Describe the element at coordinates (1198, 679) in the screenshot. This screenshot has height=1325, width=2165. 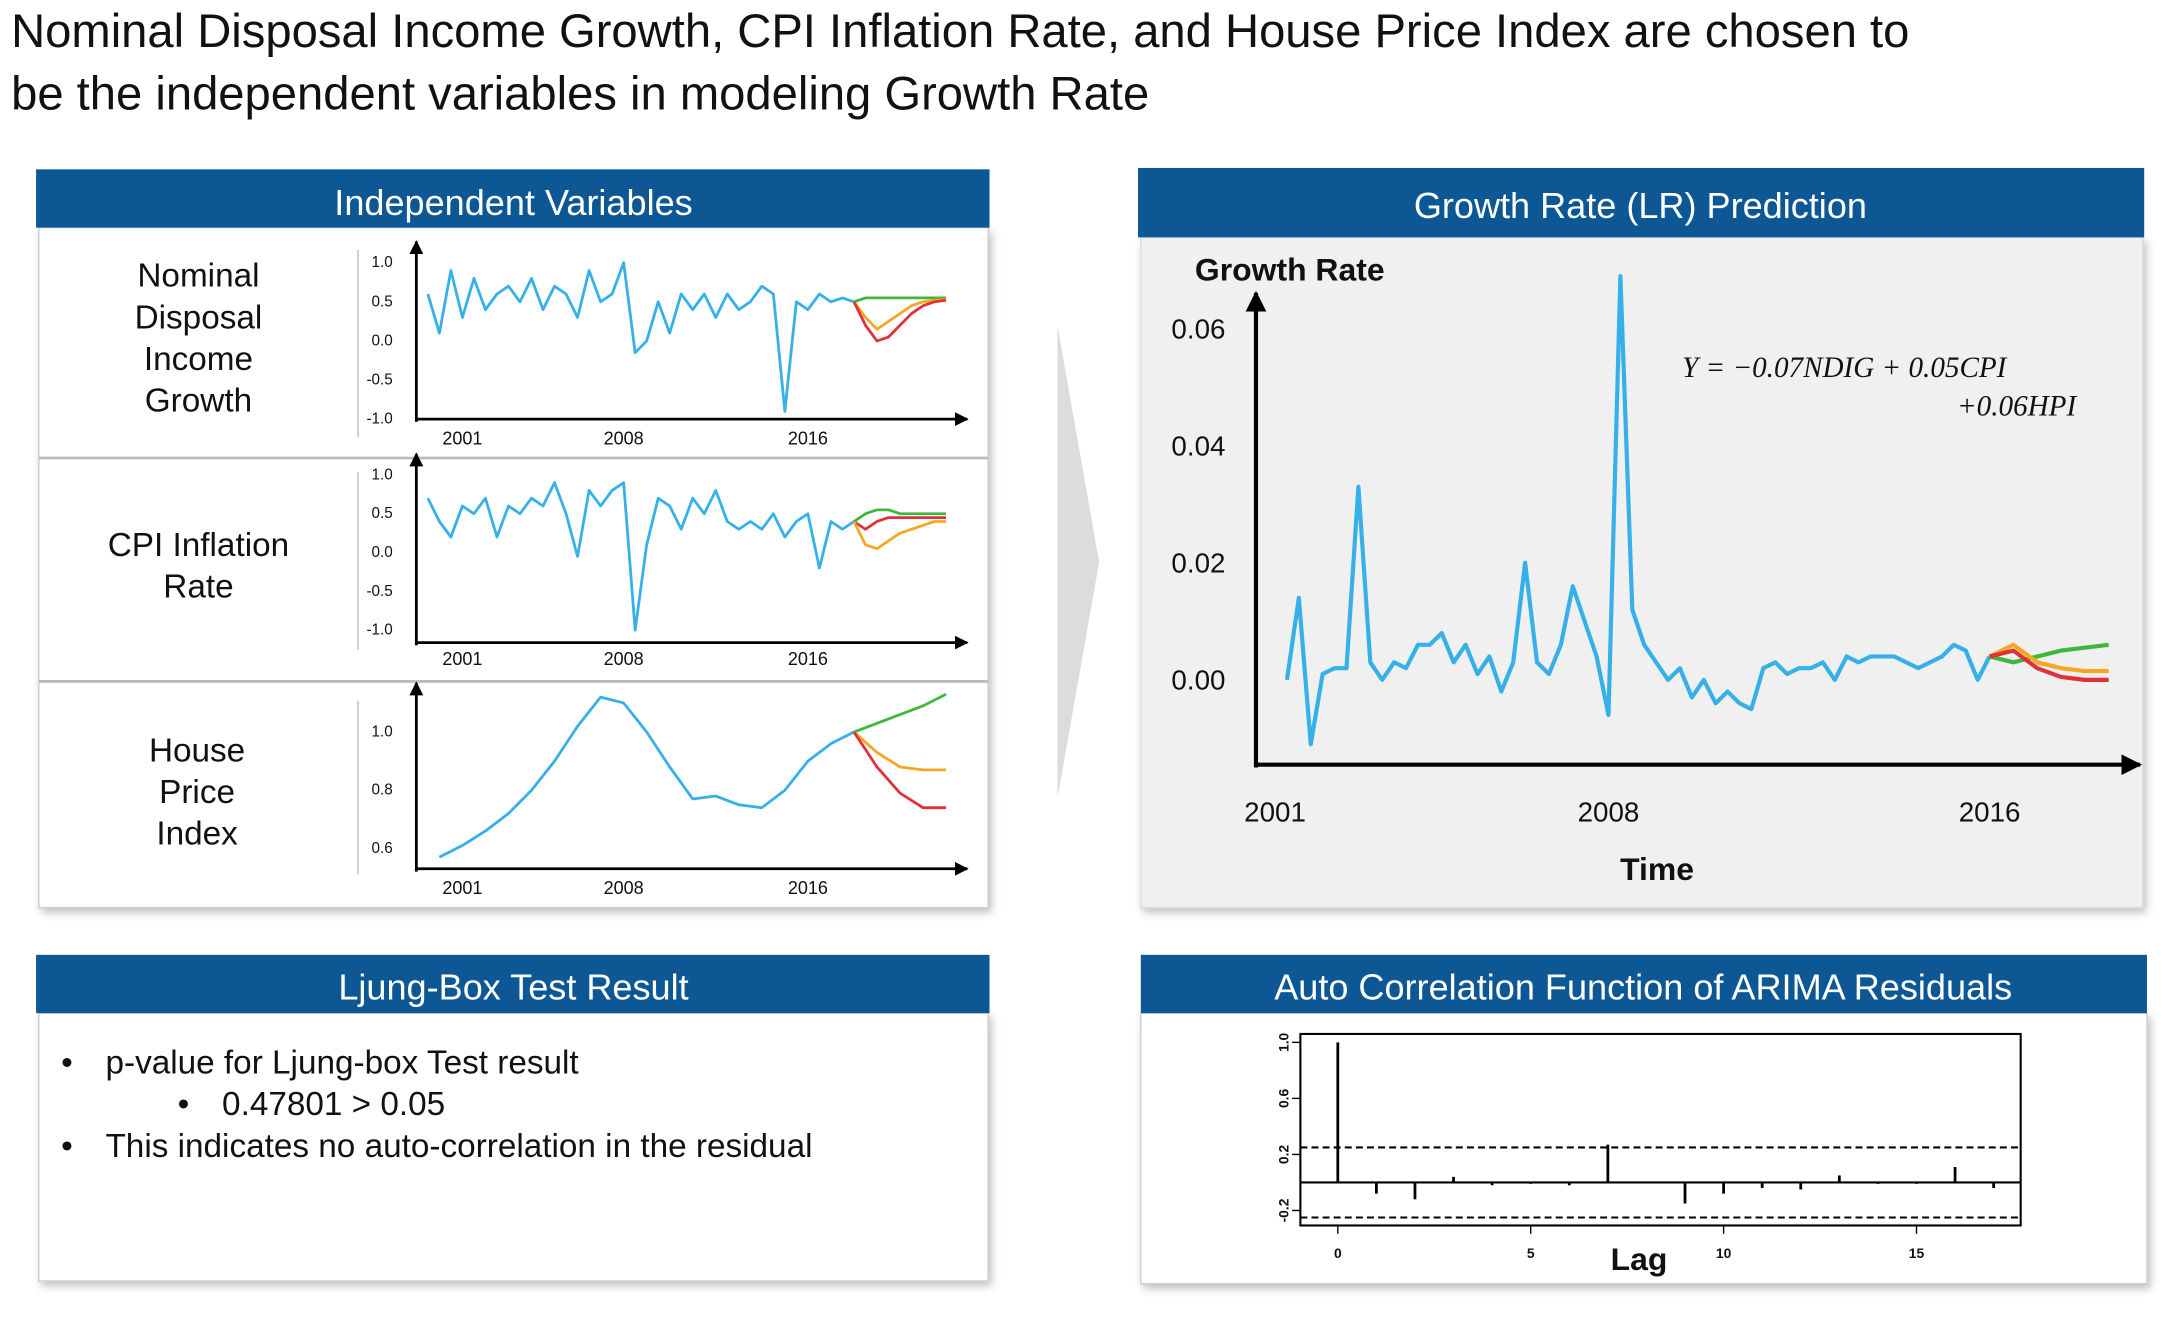
I see `y-tick-label: 0.00` at that location.